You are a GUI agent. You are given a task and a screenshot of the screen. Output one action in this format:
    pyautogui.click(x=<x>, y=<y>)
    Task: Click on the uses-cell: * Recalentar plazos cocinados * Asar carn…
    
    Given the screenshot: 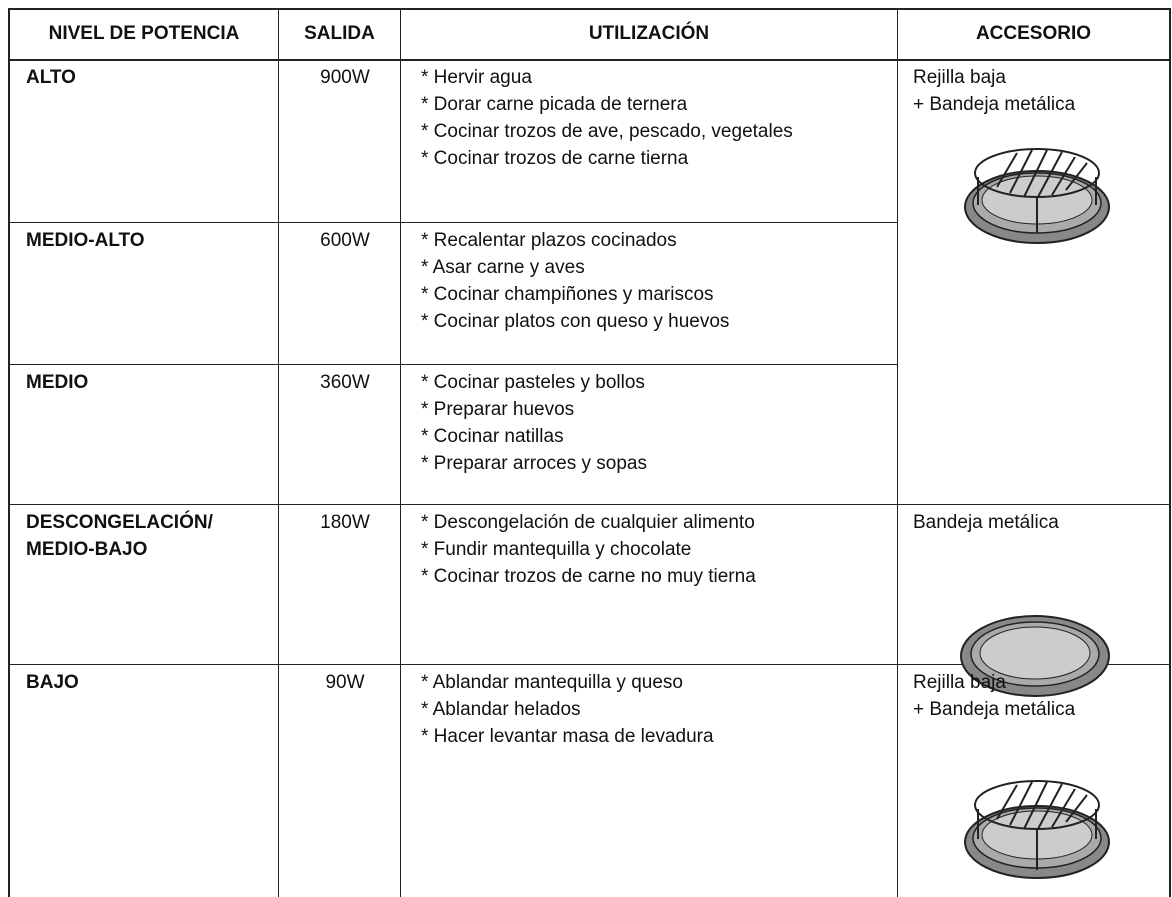 What is the action you would take?
    pyautogui.click(x=637, y=281)
    